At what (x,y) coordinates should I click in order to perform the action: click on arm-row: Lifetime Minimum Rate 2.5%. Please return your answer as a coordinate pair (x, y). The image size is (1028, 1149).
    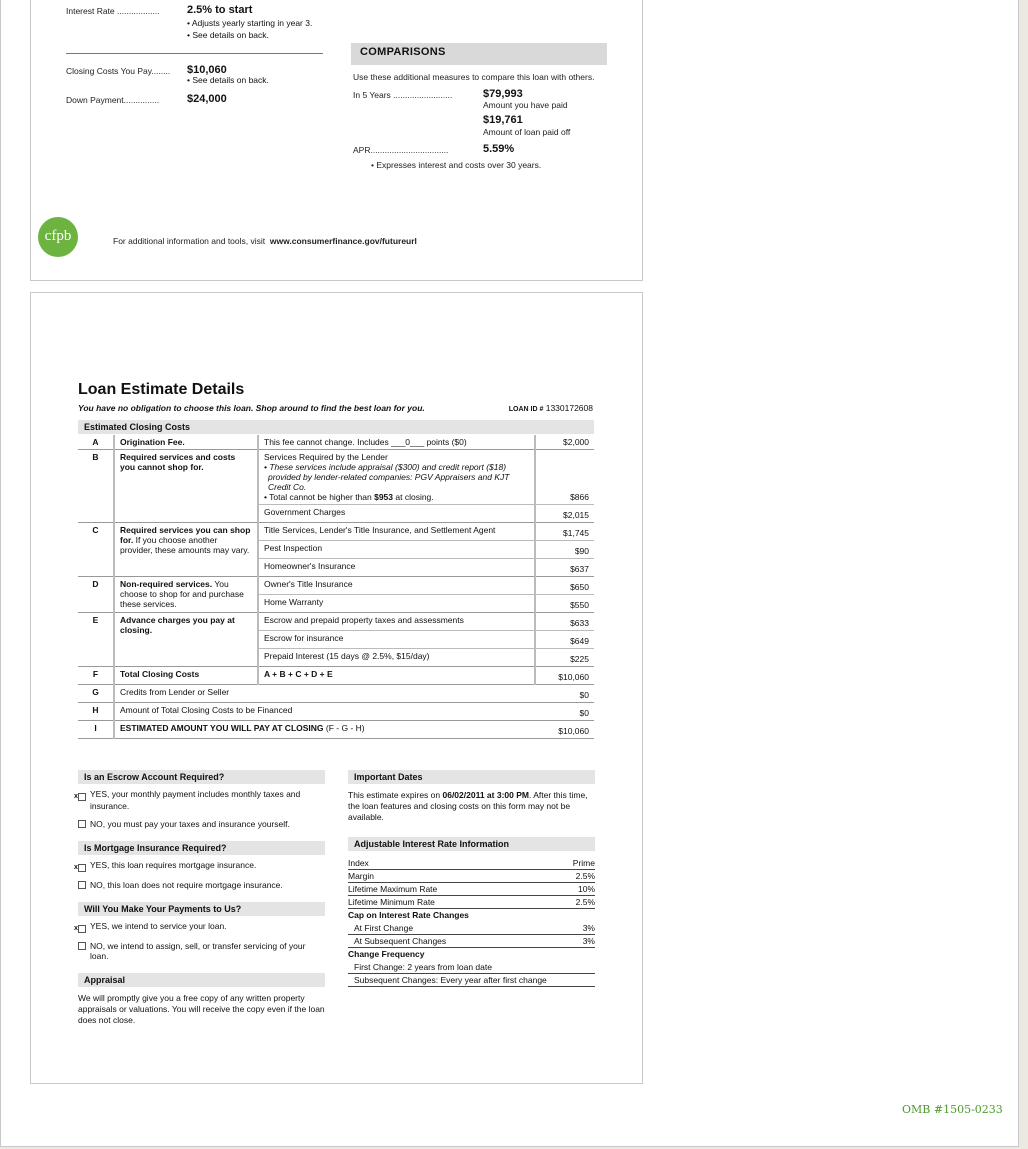
    Looking at the image, I should click on (471, 902).